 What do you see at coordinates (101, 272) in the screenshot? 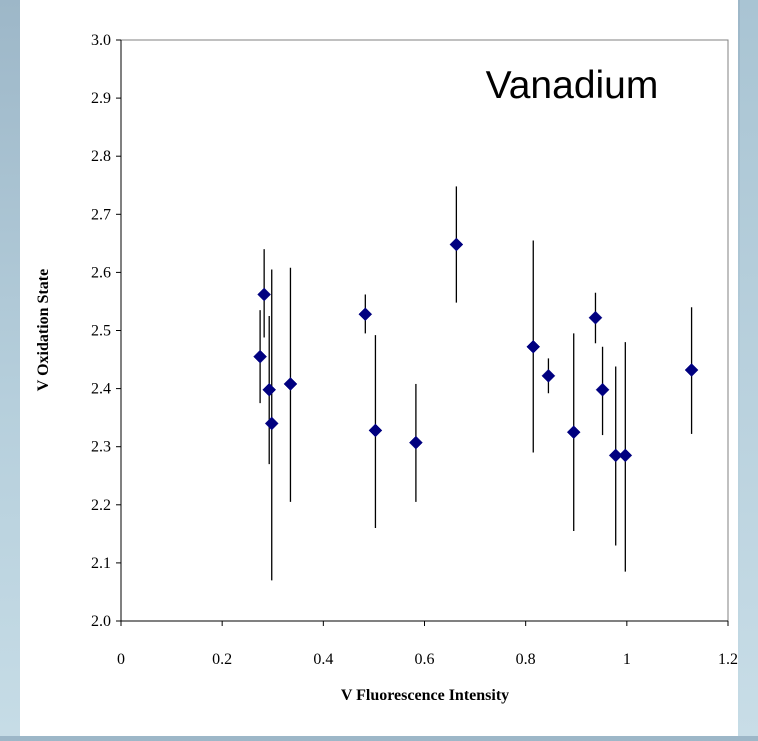
I see `y-tick-label: 2.6` at bounding box center [101, 272].